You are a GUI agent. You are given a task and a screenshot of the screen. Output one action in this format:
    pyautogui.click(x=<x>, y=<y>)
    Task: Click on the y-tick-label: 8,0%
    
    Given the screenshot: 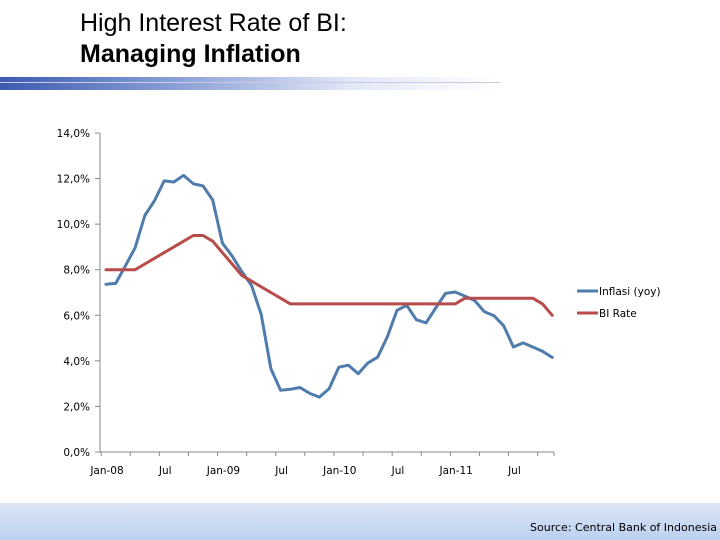 What is the action you would take?
    pyautogui.click(x=76, y=271)
    